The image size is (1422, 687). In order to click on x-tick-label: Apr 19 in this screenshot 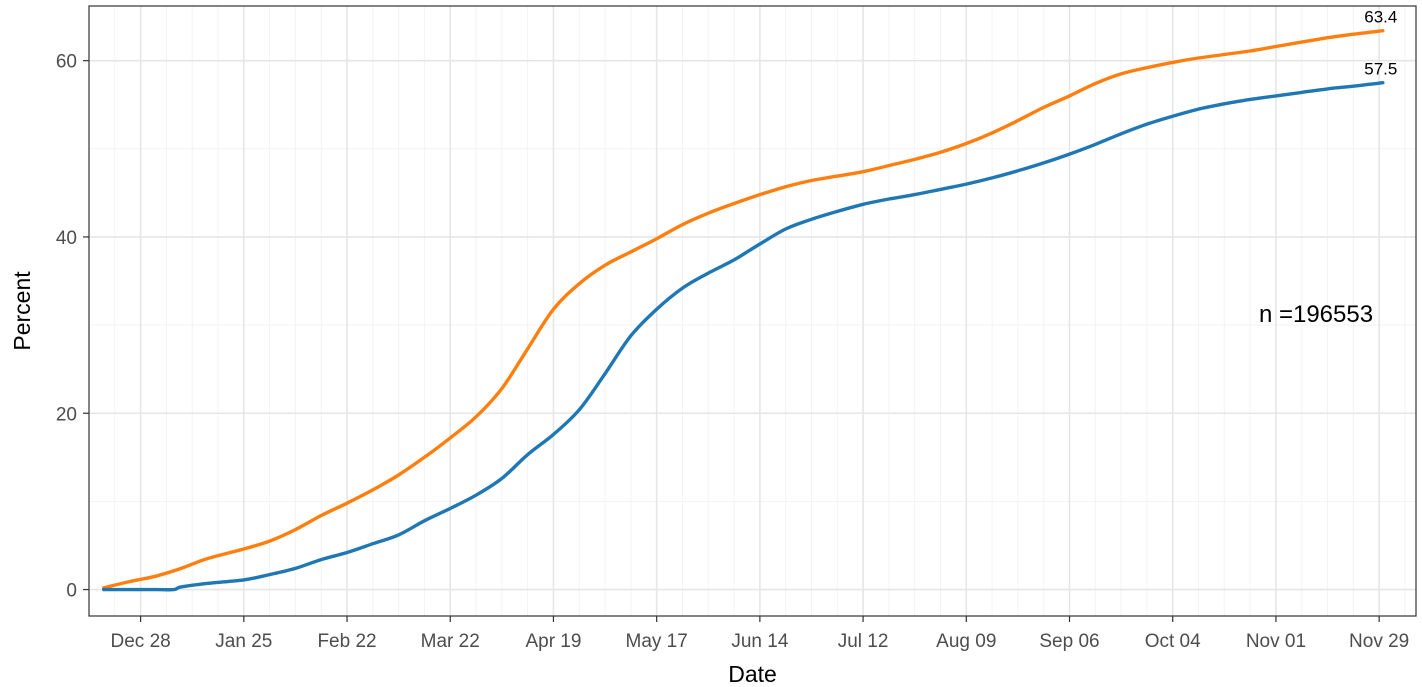, I will do `click(553, 641)`.